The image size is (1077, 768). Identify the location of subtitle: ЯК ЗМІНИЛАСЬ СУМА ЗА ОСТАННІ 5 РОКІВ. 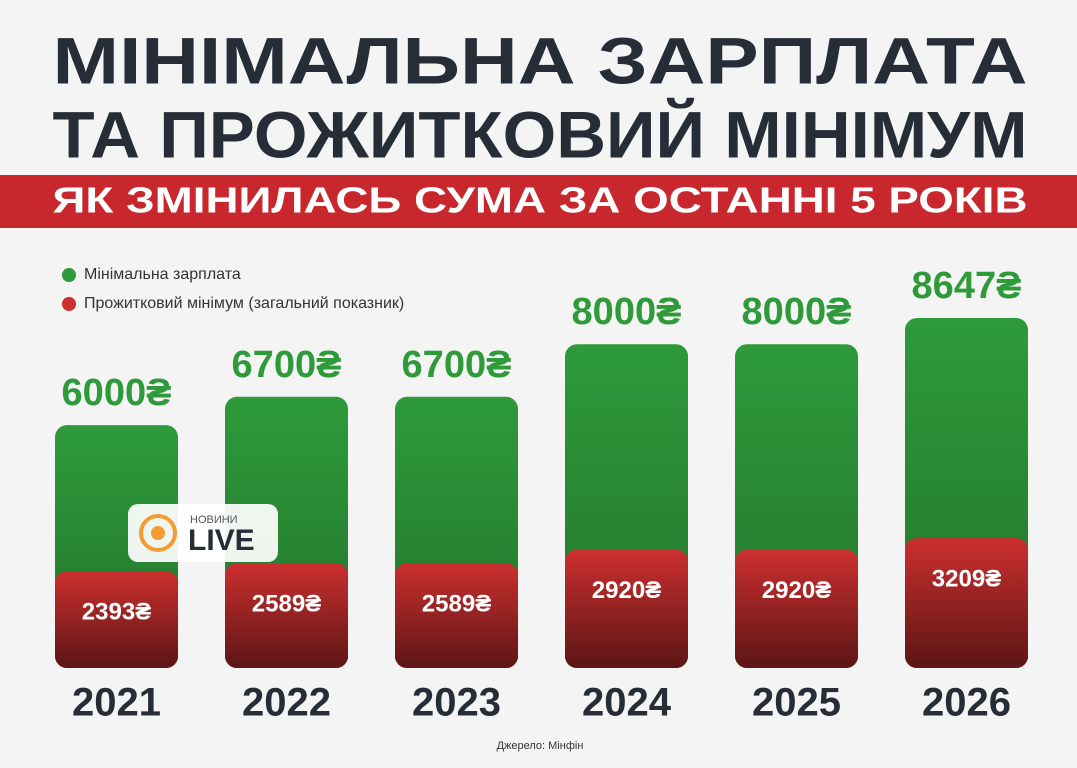
(540, 200).